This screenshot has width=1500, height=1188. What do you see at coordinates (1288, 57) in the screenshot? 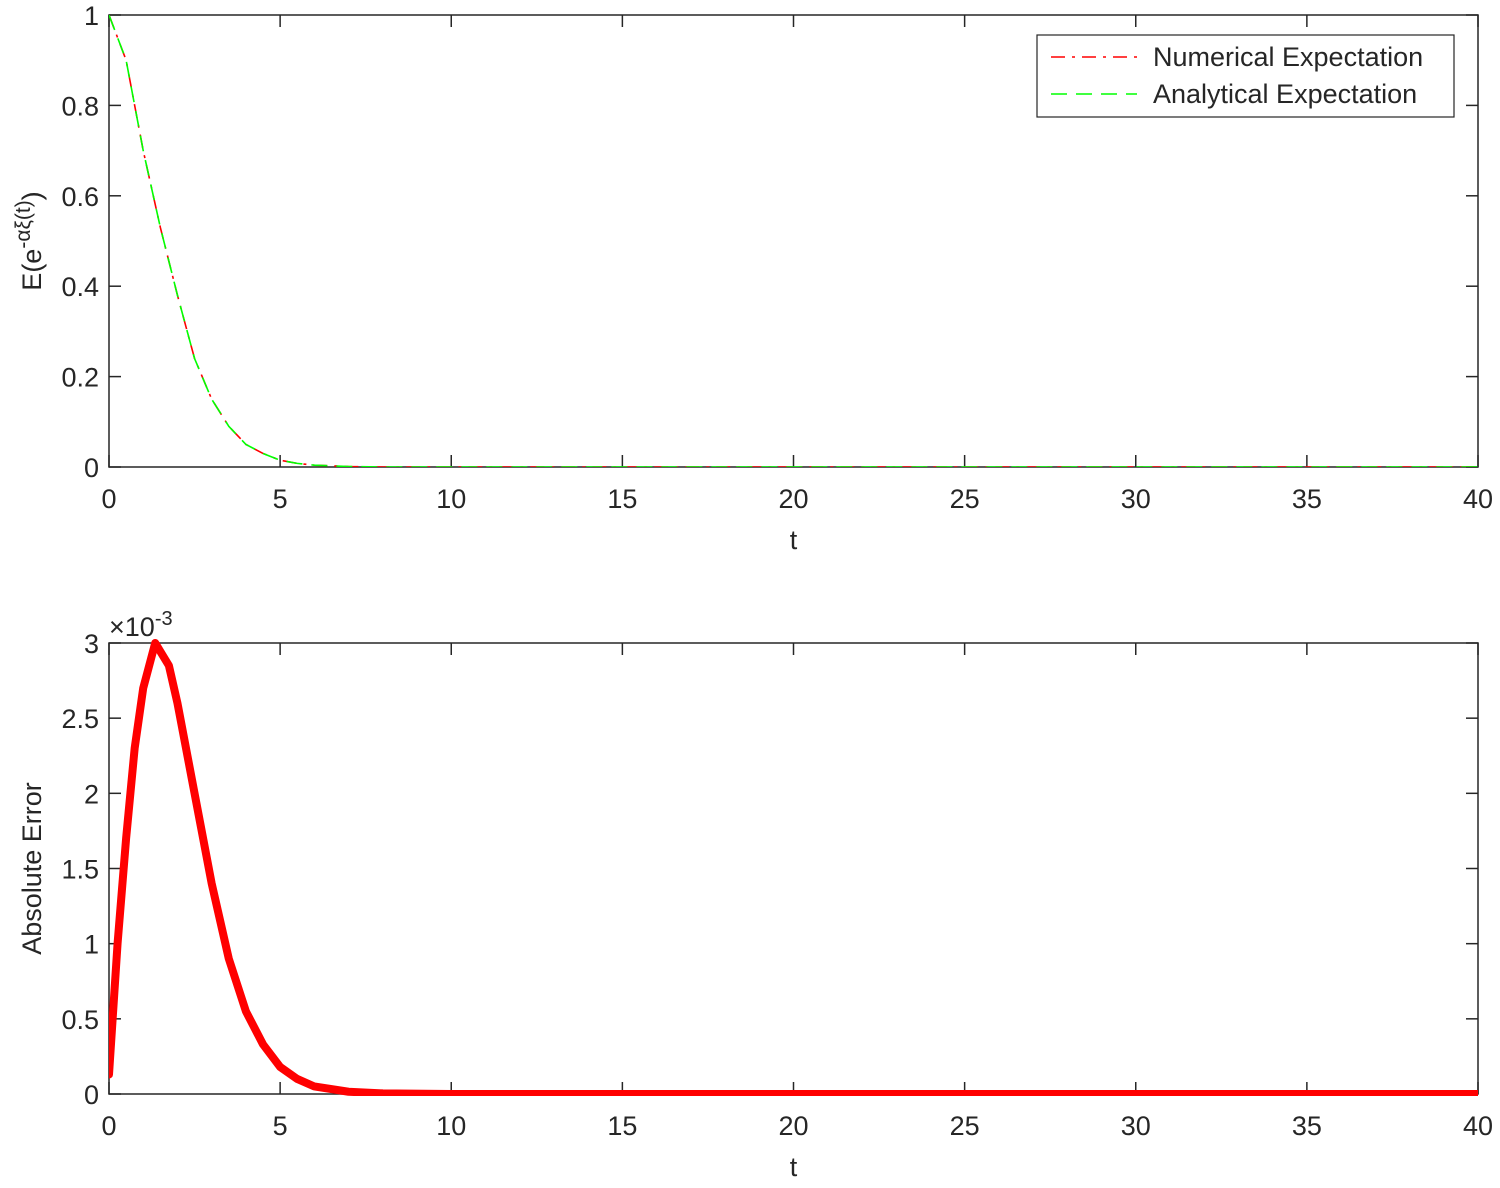
I see `legend-label: Numerical Expectation` at bounding box center [1288, 57].